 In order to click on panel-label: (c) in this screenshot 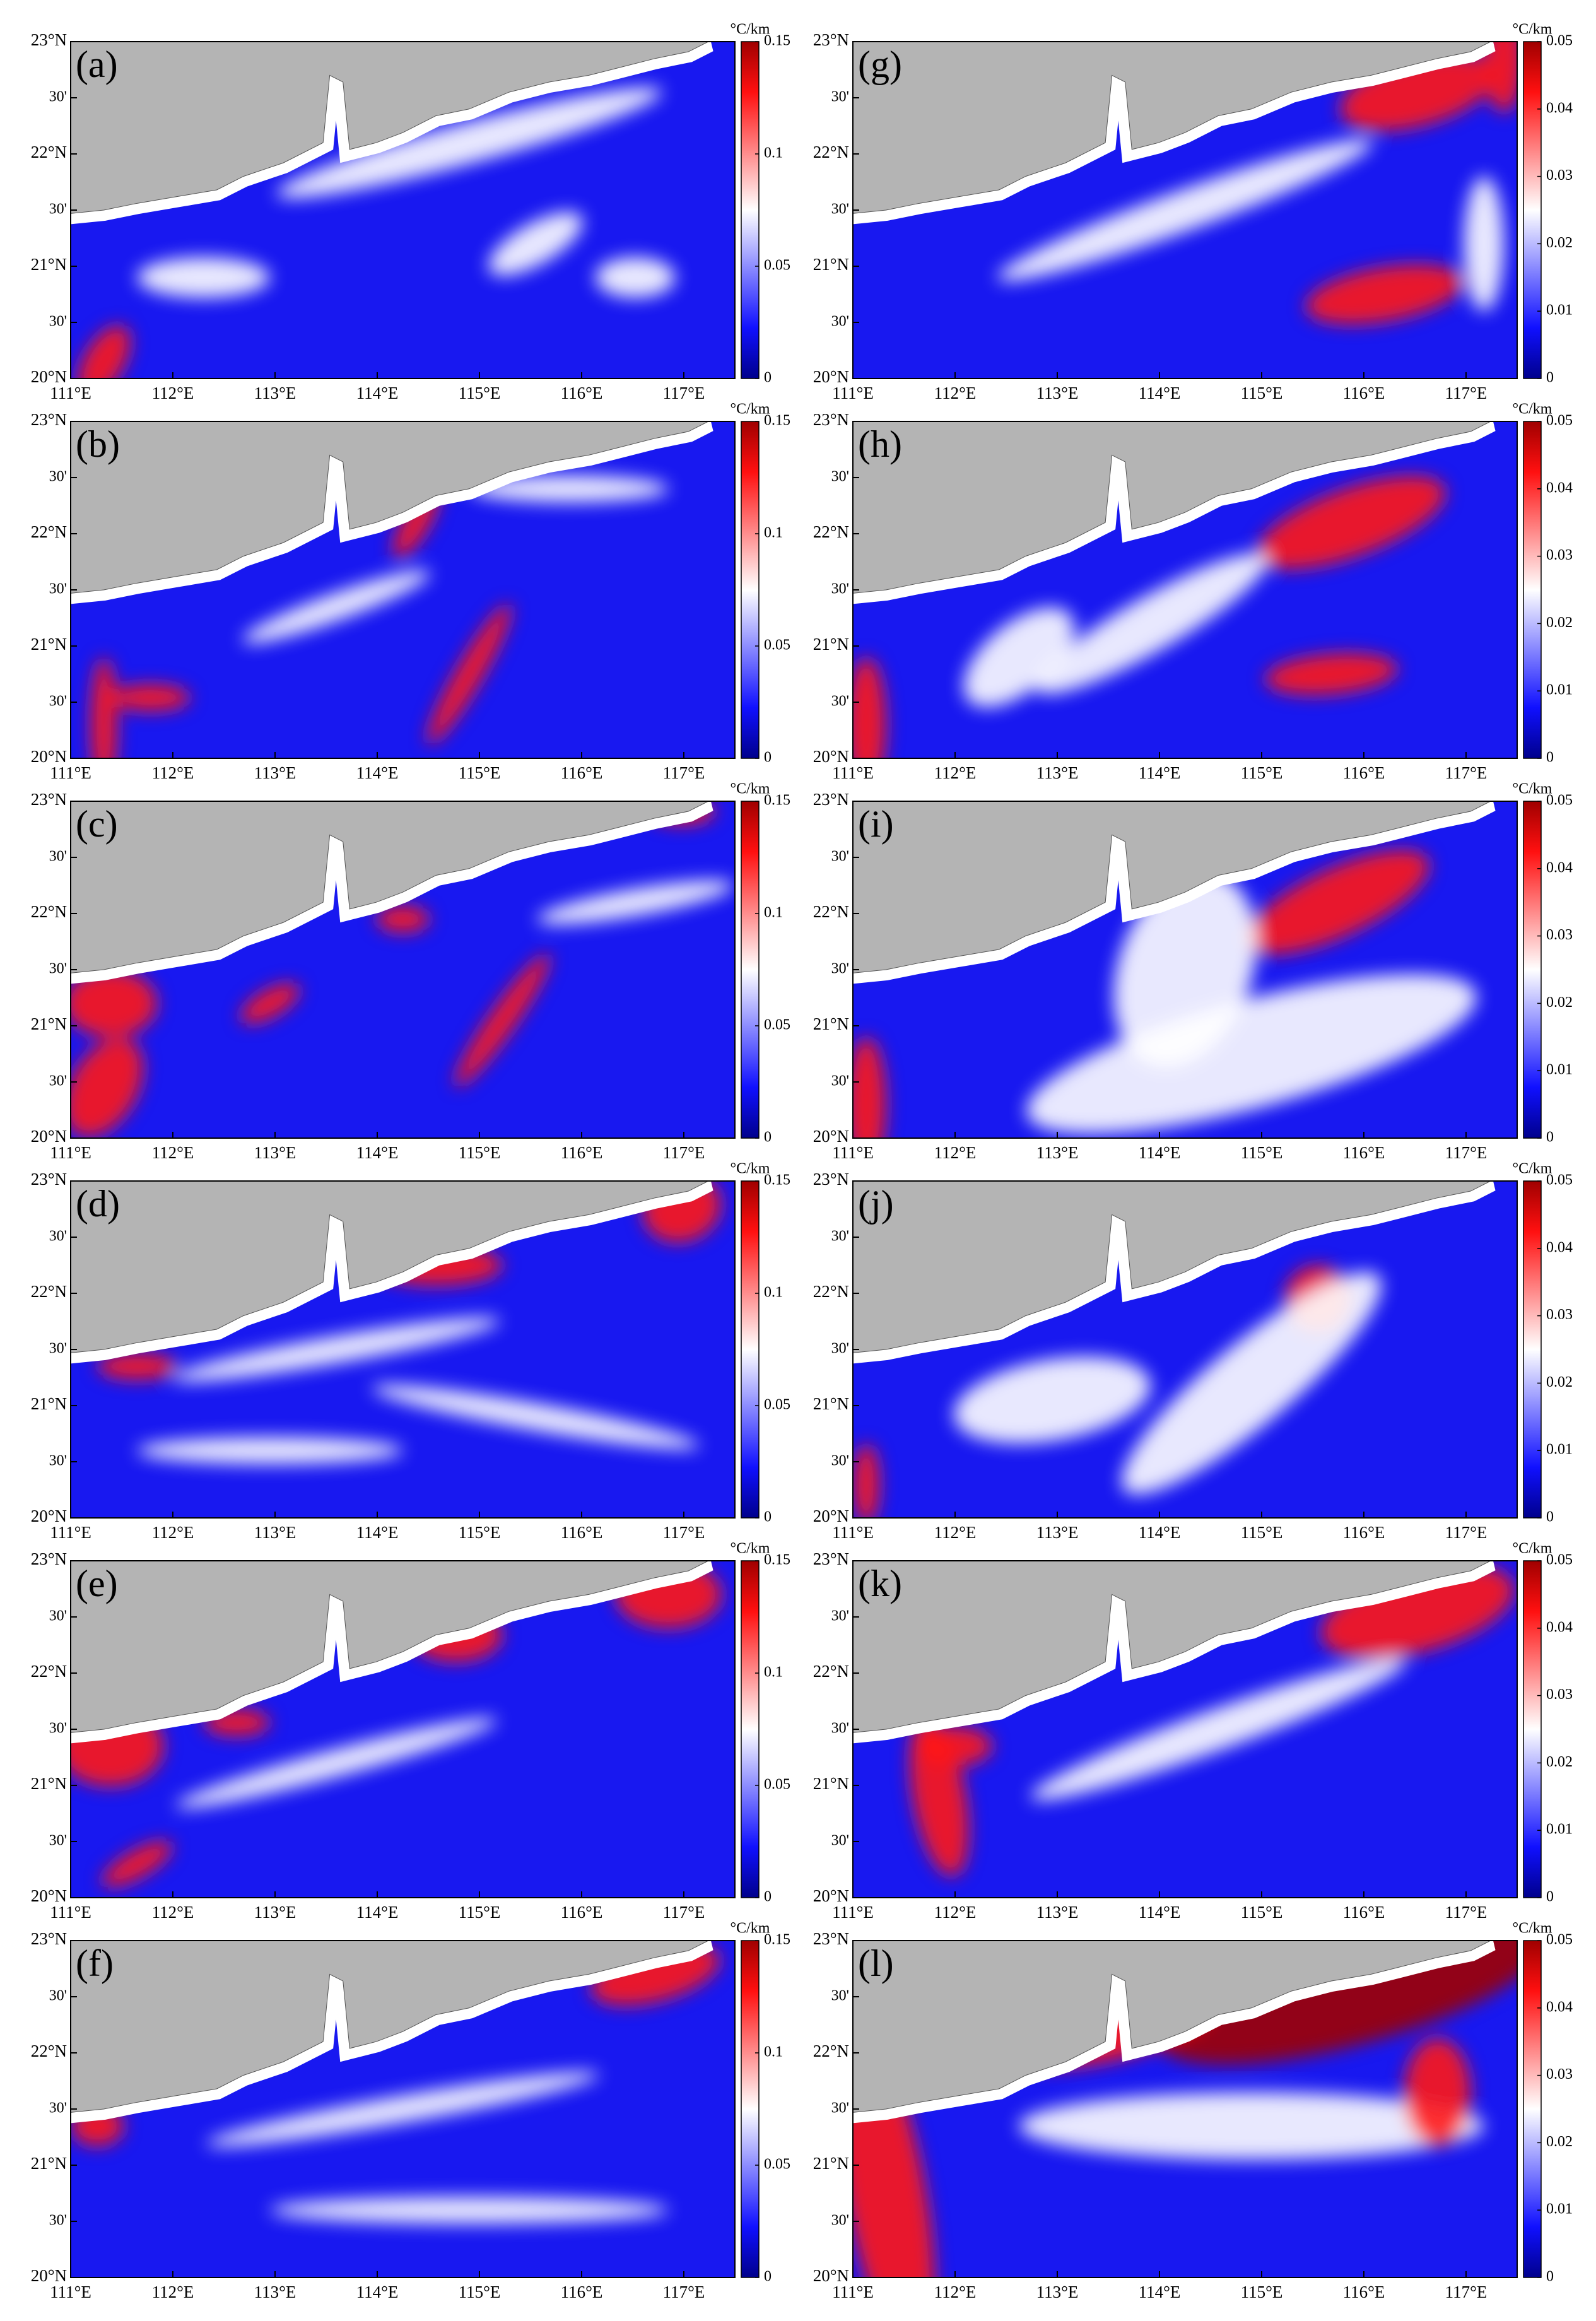, I will do `click(97, 824)`.